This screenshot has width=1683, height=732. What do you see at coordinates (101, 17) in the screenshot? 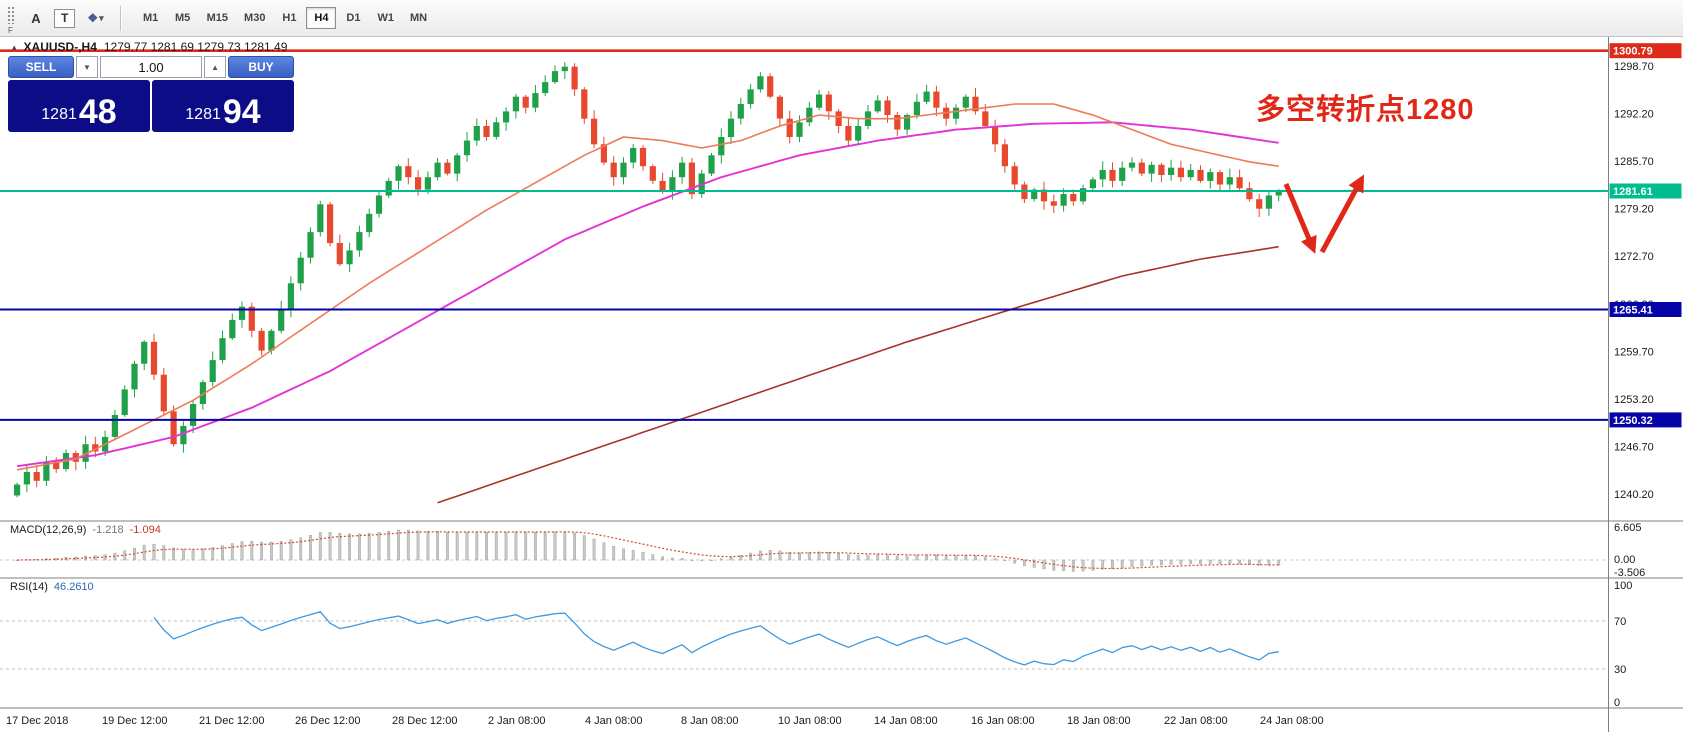
I see `chevron-down-icon: ▾` at bounding box center [101, 17].